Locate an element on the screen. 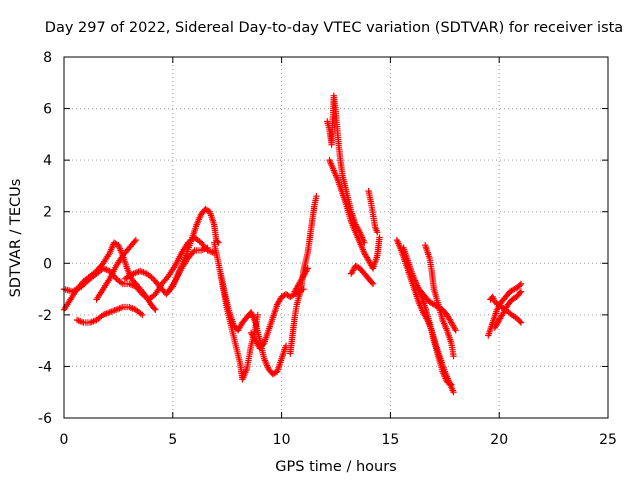 This screenshot has width=640, height=480. y-tick-label: -4 is located at coordinates (45, 367).